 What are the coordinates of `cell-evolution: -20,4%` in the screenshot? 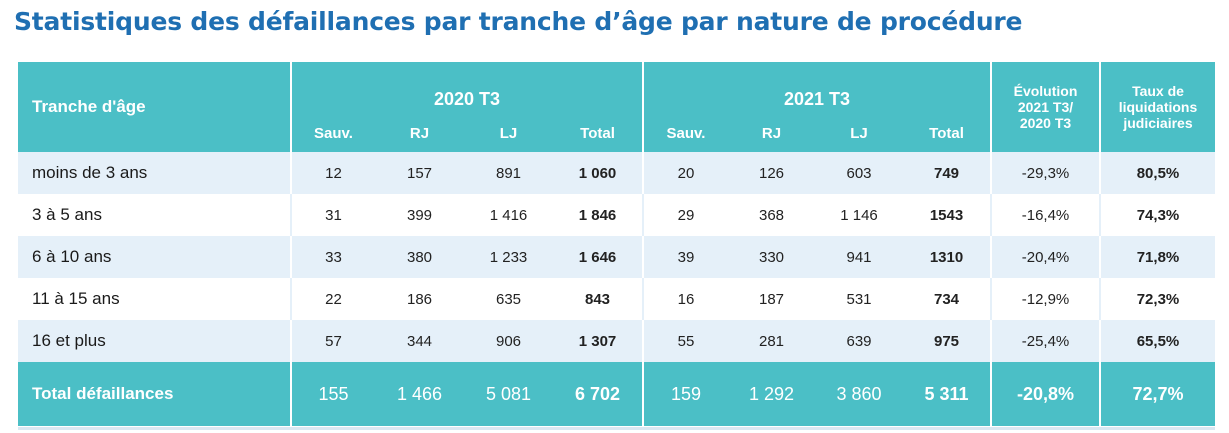 It's located at (1046, 257).